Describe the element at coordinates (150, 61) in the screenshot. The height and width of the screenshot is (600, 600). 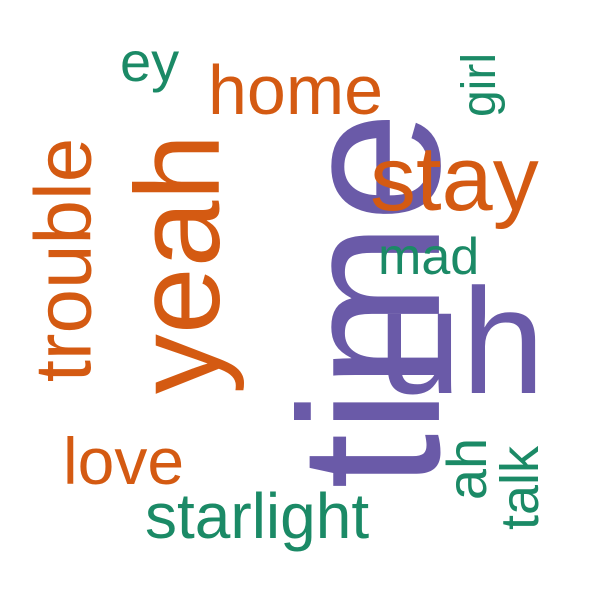
I see `word-ey: ey` at that location.